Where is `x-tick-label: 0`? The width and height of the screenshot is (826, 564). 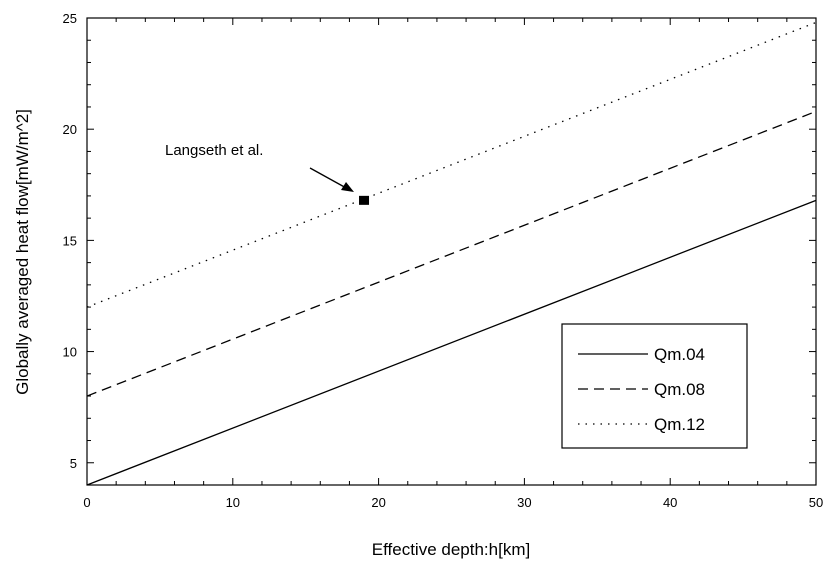
x-tick-label: 0 is located at coordinates (86, 502).